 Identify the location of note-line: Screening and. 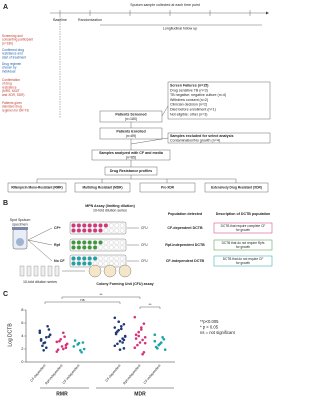
(12, 36).